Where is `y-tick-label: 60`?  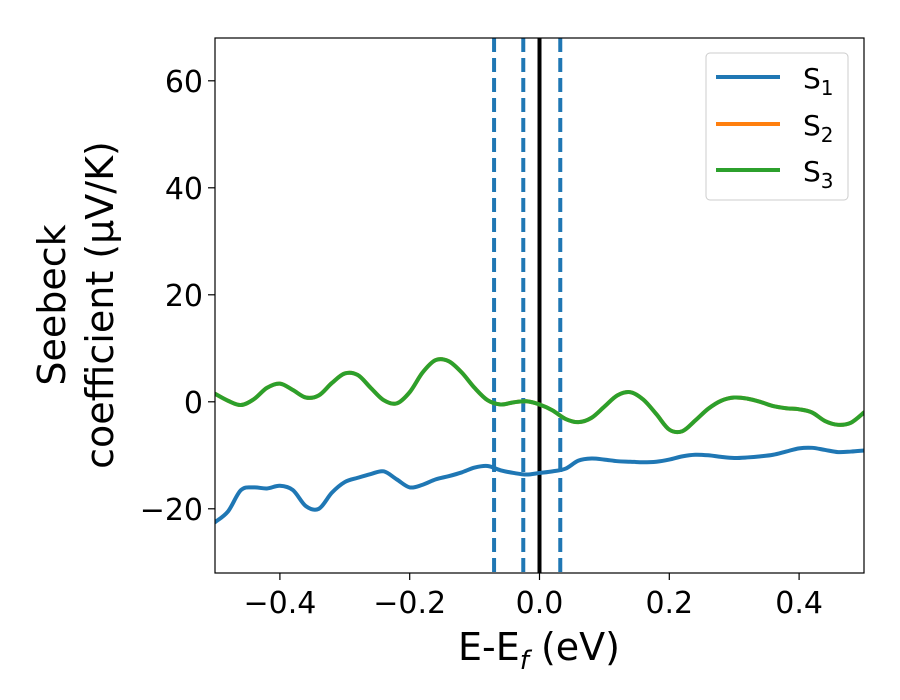
y-tick-label: 60 is located at coordinates (184, 82).